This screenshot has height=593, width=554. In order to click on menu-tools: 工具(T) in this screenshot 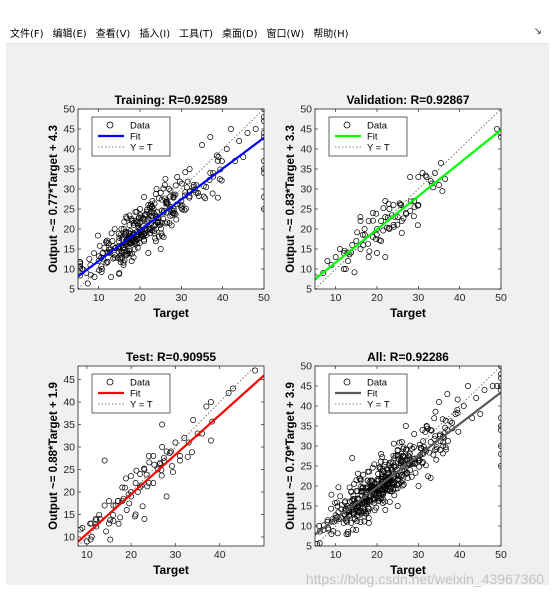, I will do `click(196, 34)`.